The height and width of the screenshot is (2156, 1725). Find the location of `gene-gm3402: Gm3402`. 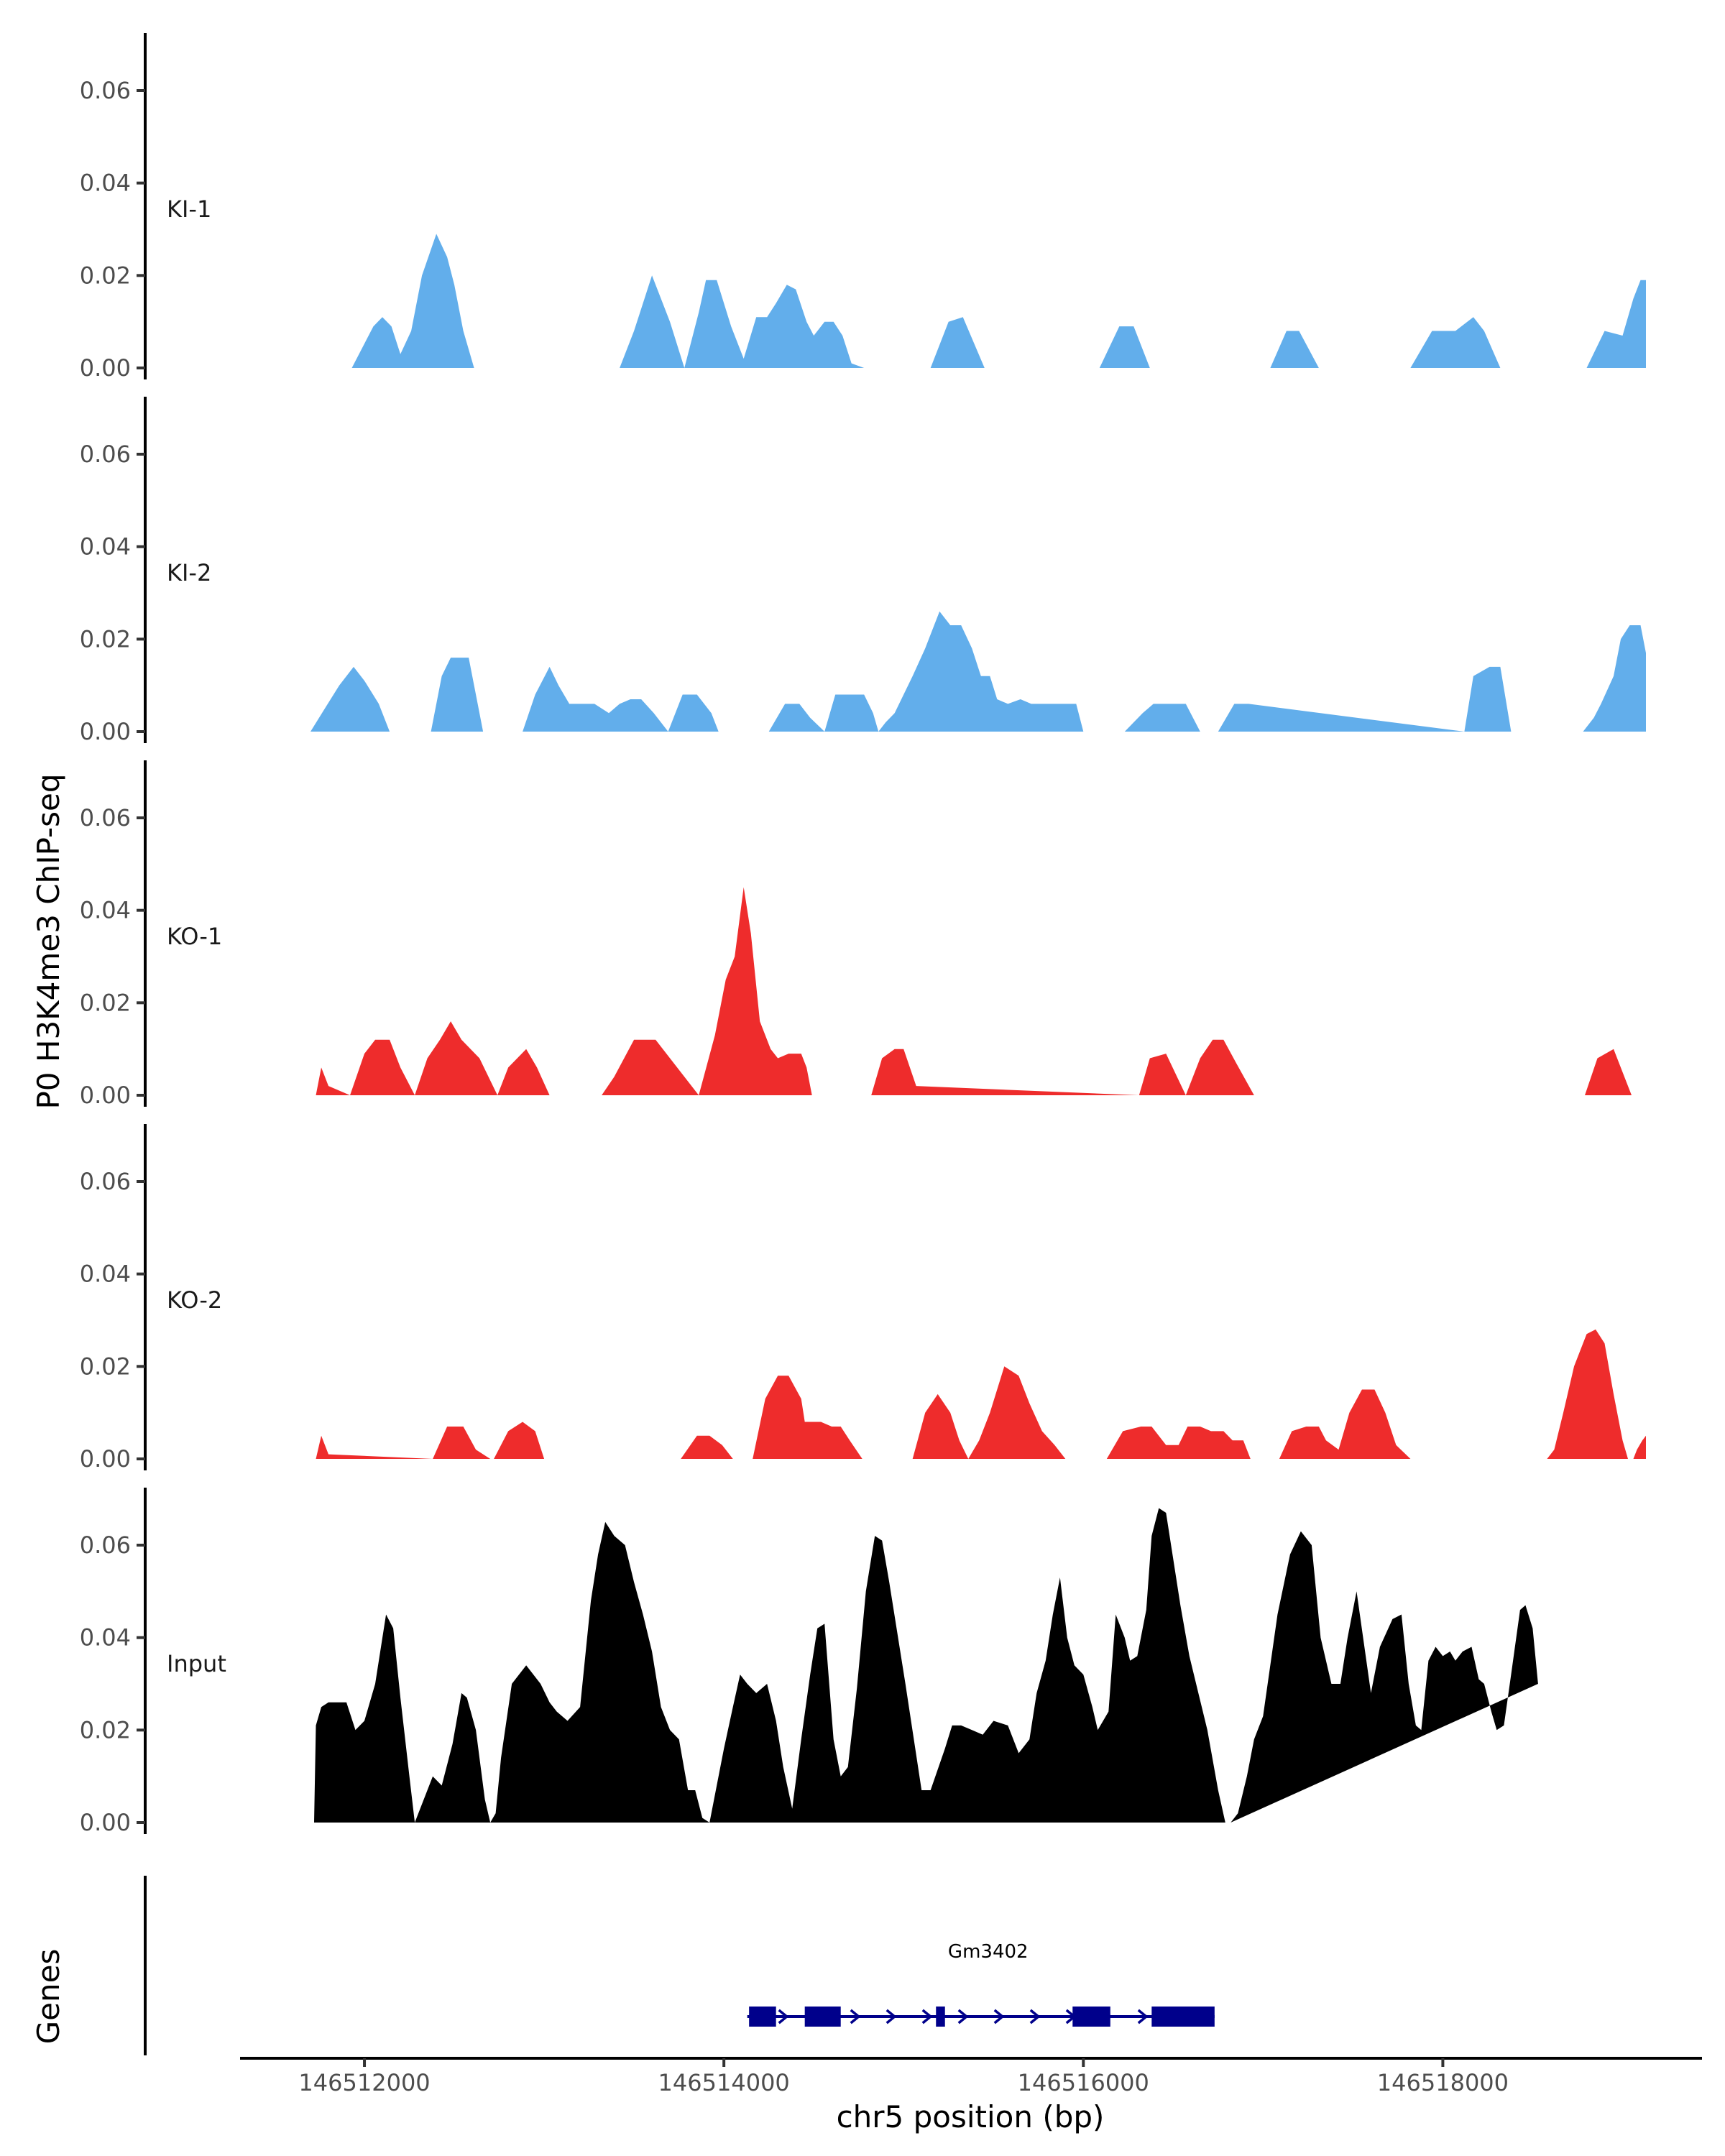

gene-gm3402: Gm3402 is located at coordinates (981, 1984).